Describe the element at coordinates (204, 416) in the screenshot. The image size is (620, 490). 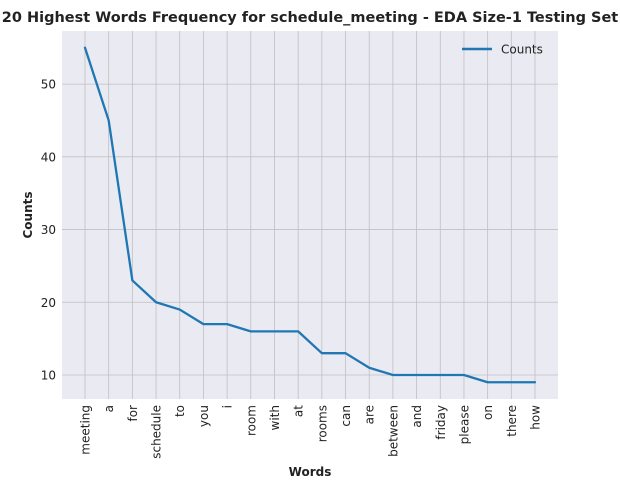
I see `x-tick-label: you` at that location.